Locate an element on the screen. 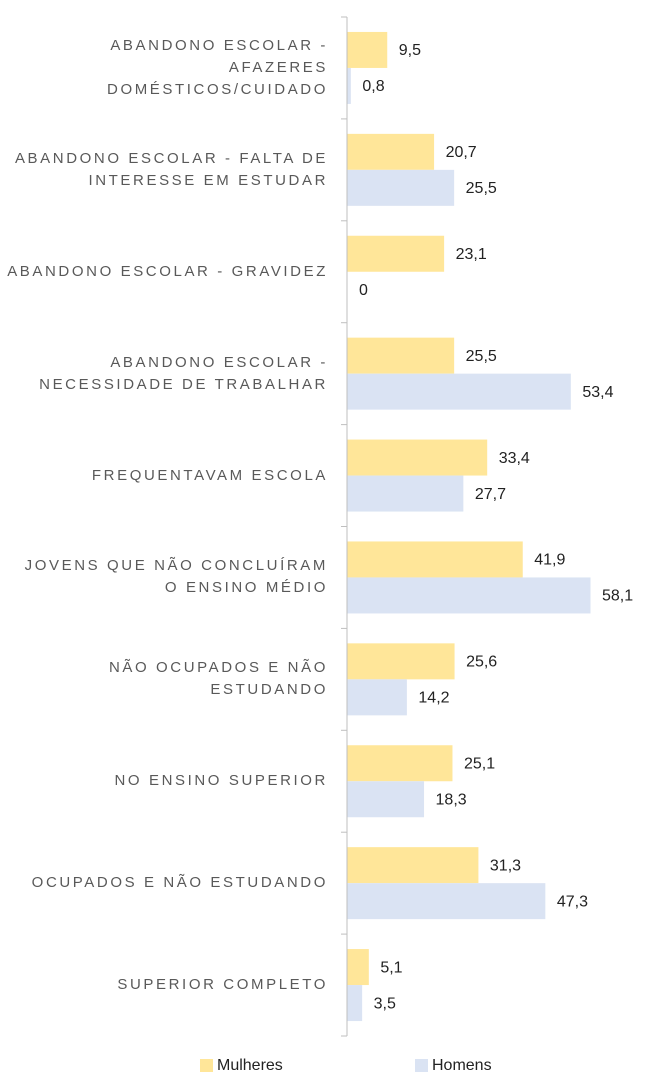  value-label: 23,1 is located at coordinates (471, 254).